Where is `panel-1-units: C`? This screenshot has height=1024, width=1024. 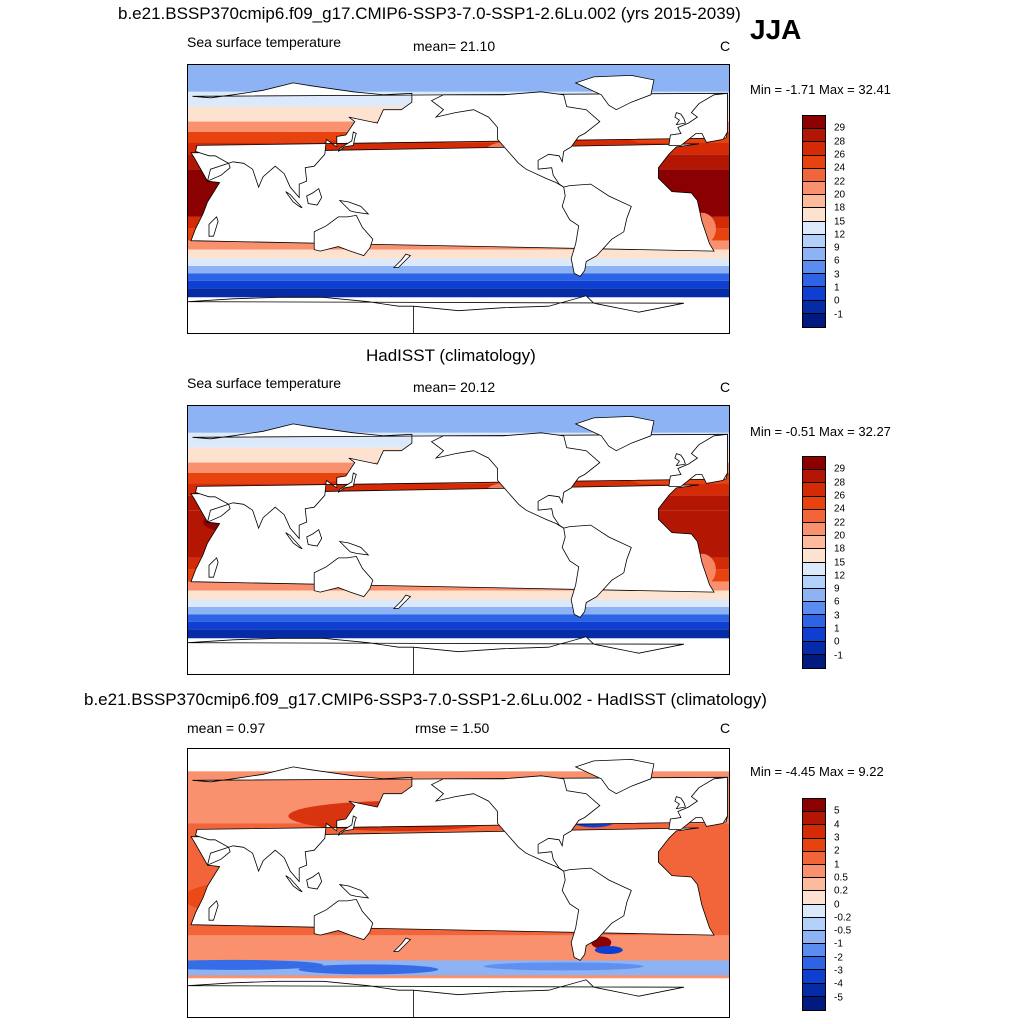
panel-1-units: C is located at coordinates (725, 46).